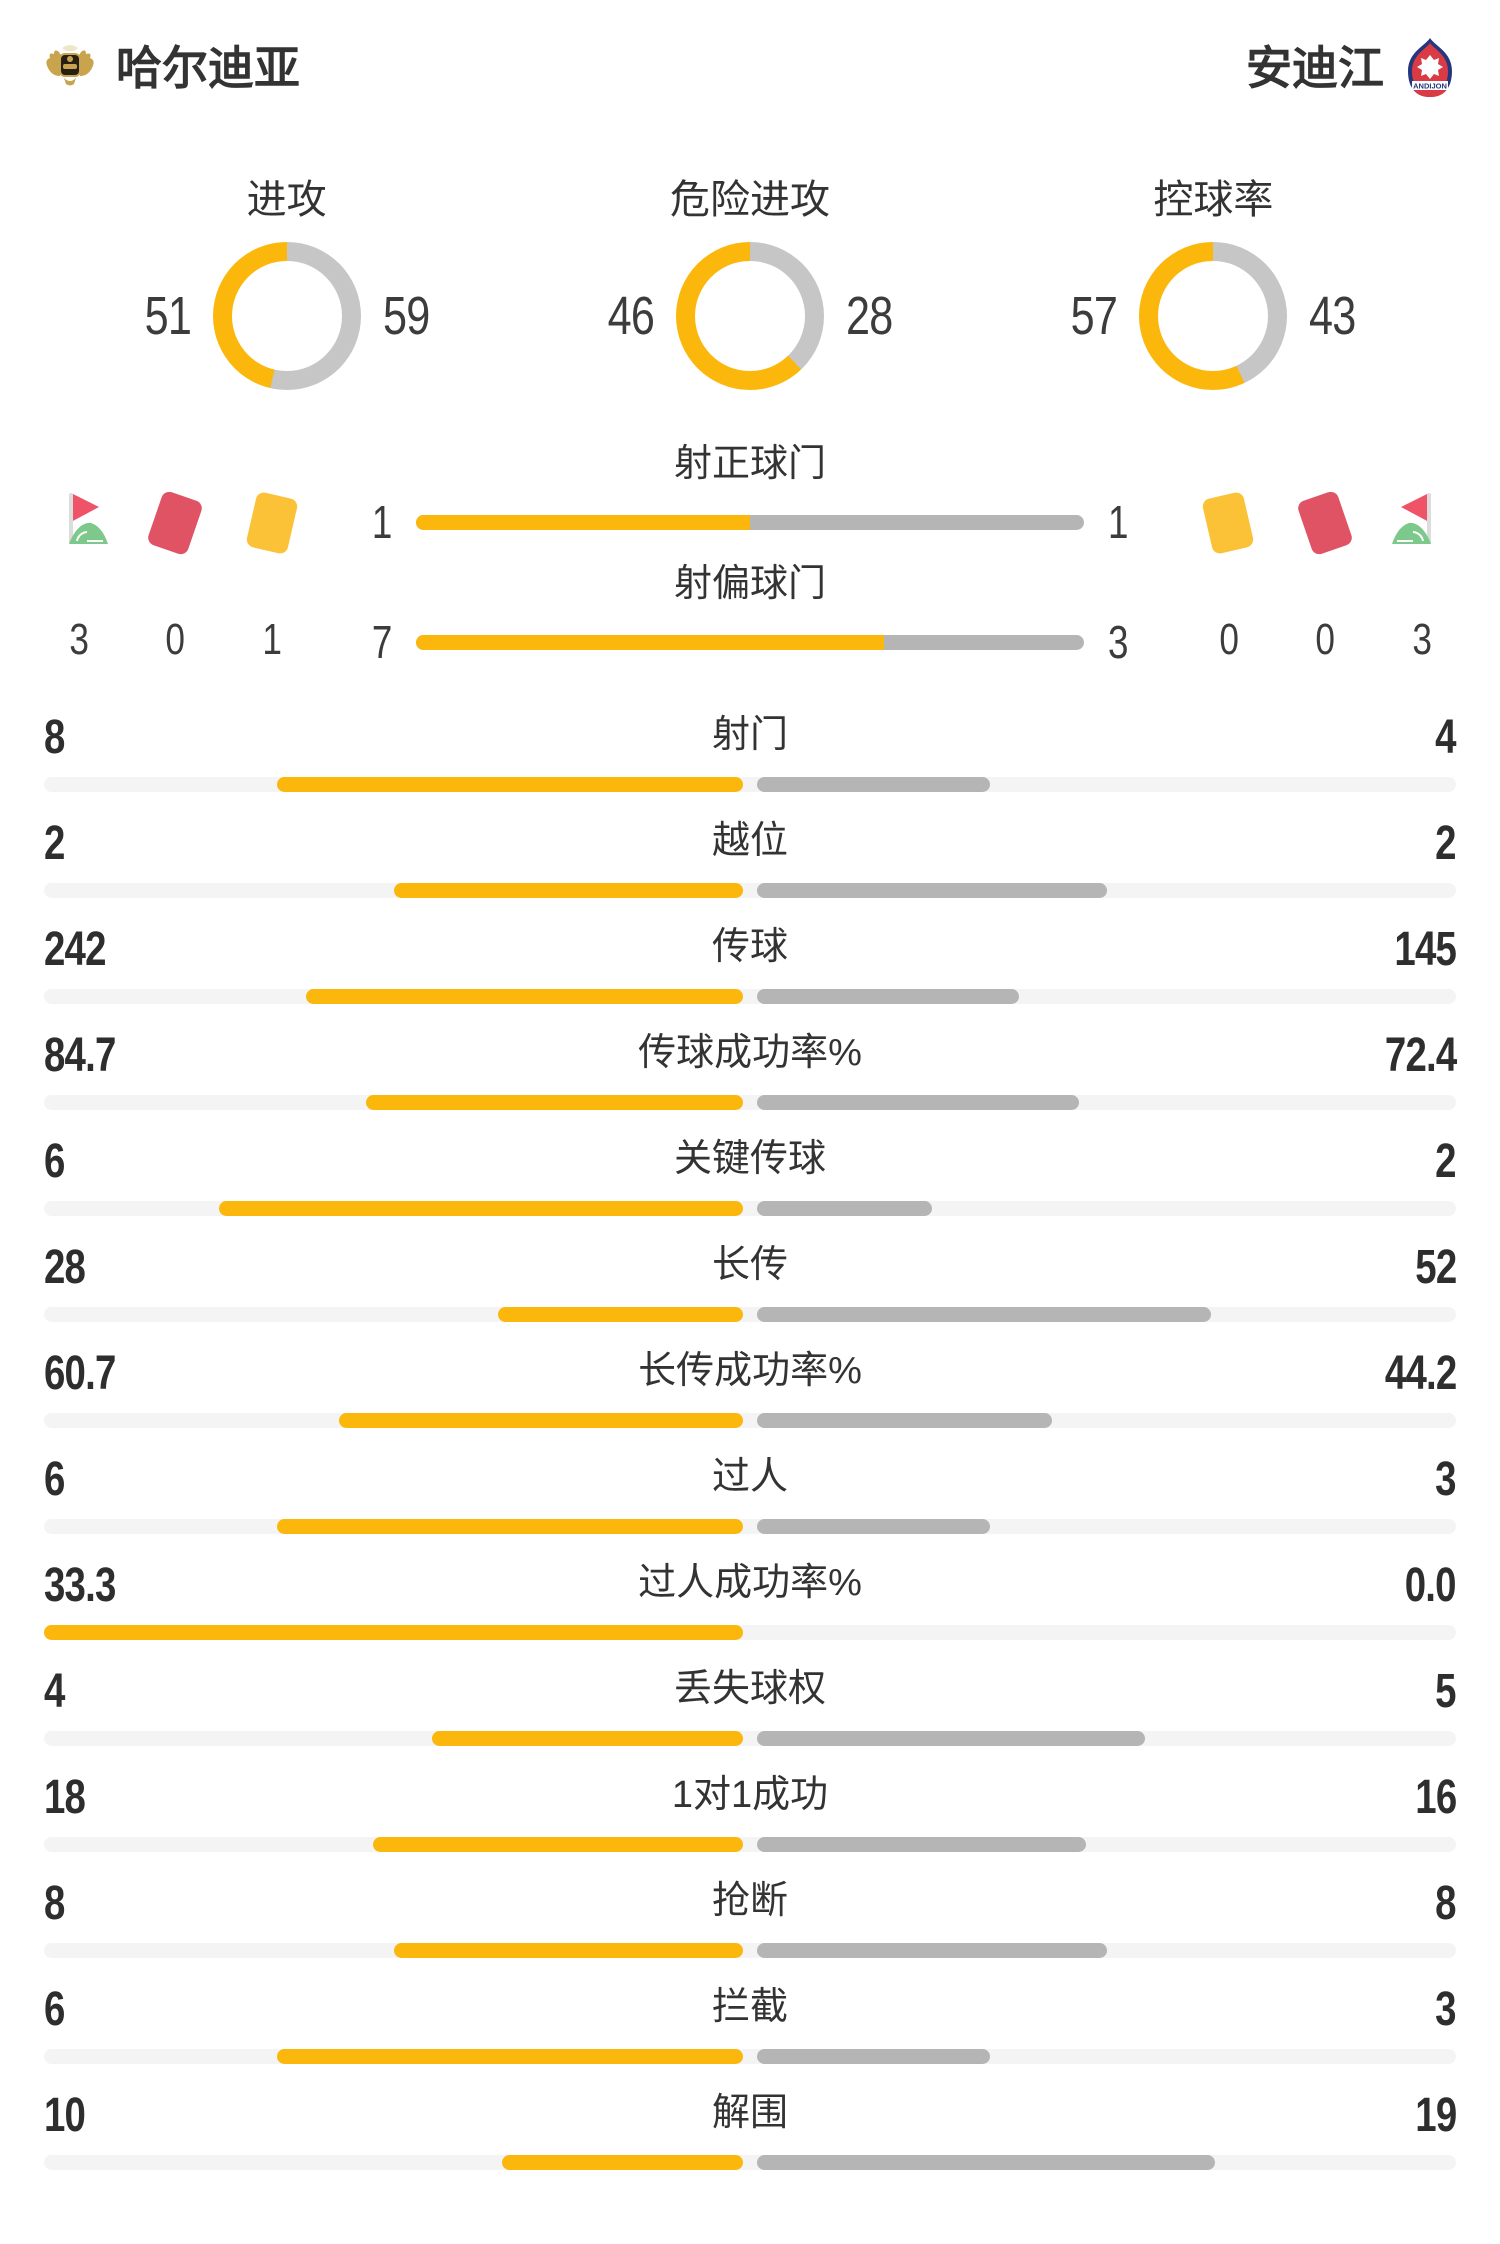  What do you see at coordinates (750, 1265) in the screenshot?
I see `stat-label: 长传` at bounding box center [750, 1265].